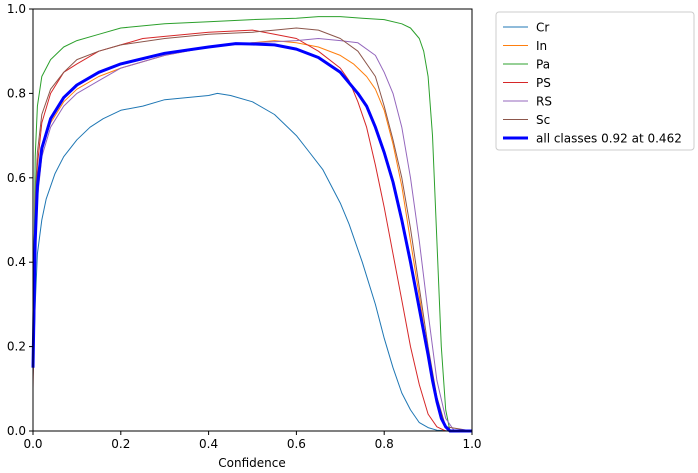  Describe the element at coordinates (208, 444) in the screenshot. I see `x-tick-label: 0.4` at that location.